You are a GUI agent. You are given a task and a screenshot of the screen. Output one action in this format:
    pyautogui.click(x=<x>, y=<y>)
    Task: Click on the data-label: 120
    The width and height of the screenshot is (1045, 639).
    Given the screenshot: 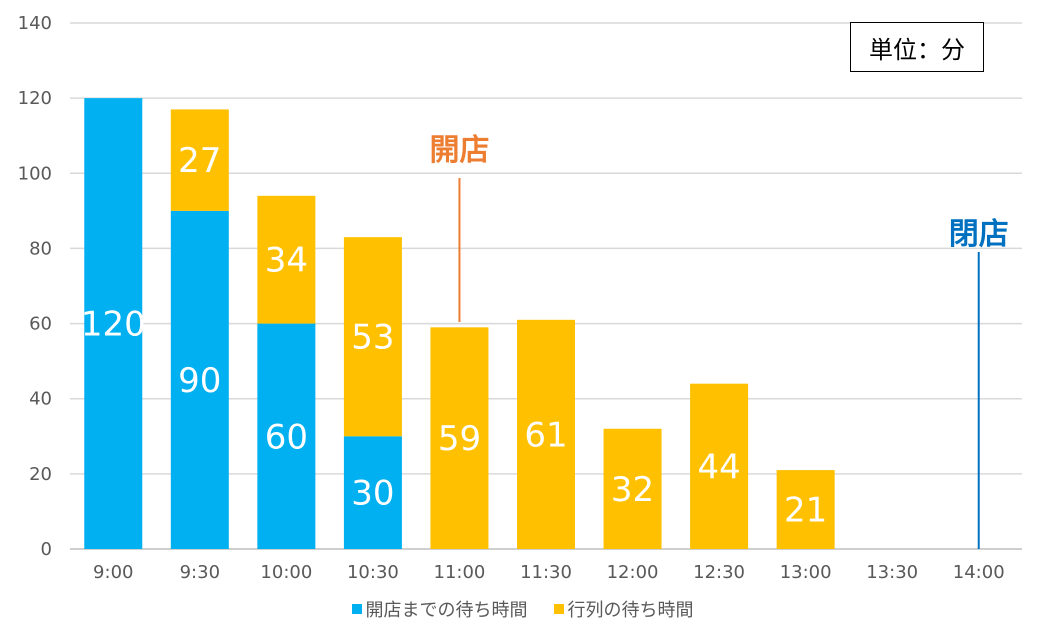 What is the action you would take?
    pyautogui.click(x=113, y=325)
    